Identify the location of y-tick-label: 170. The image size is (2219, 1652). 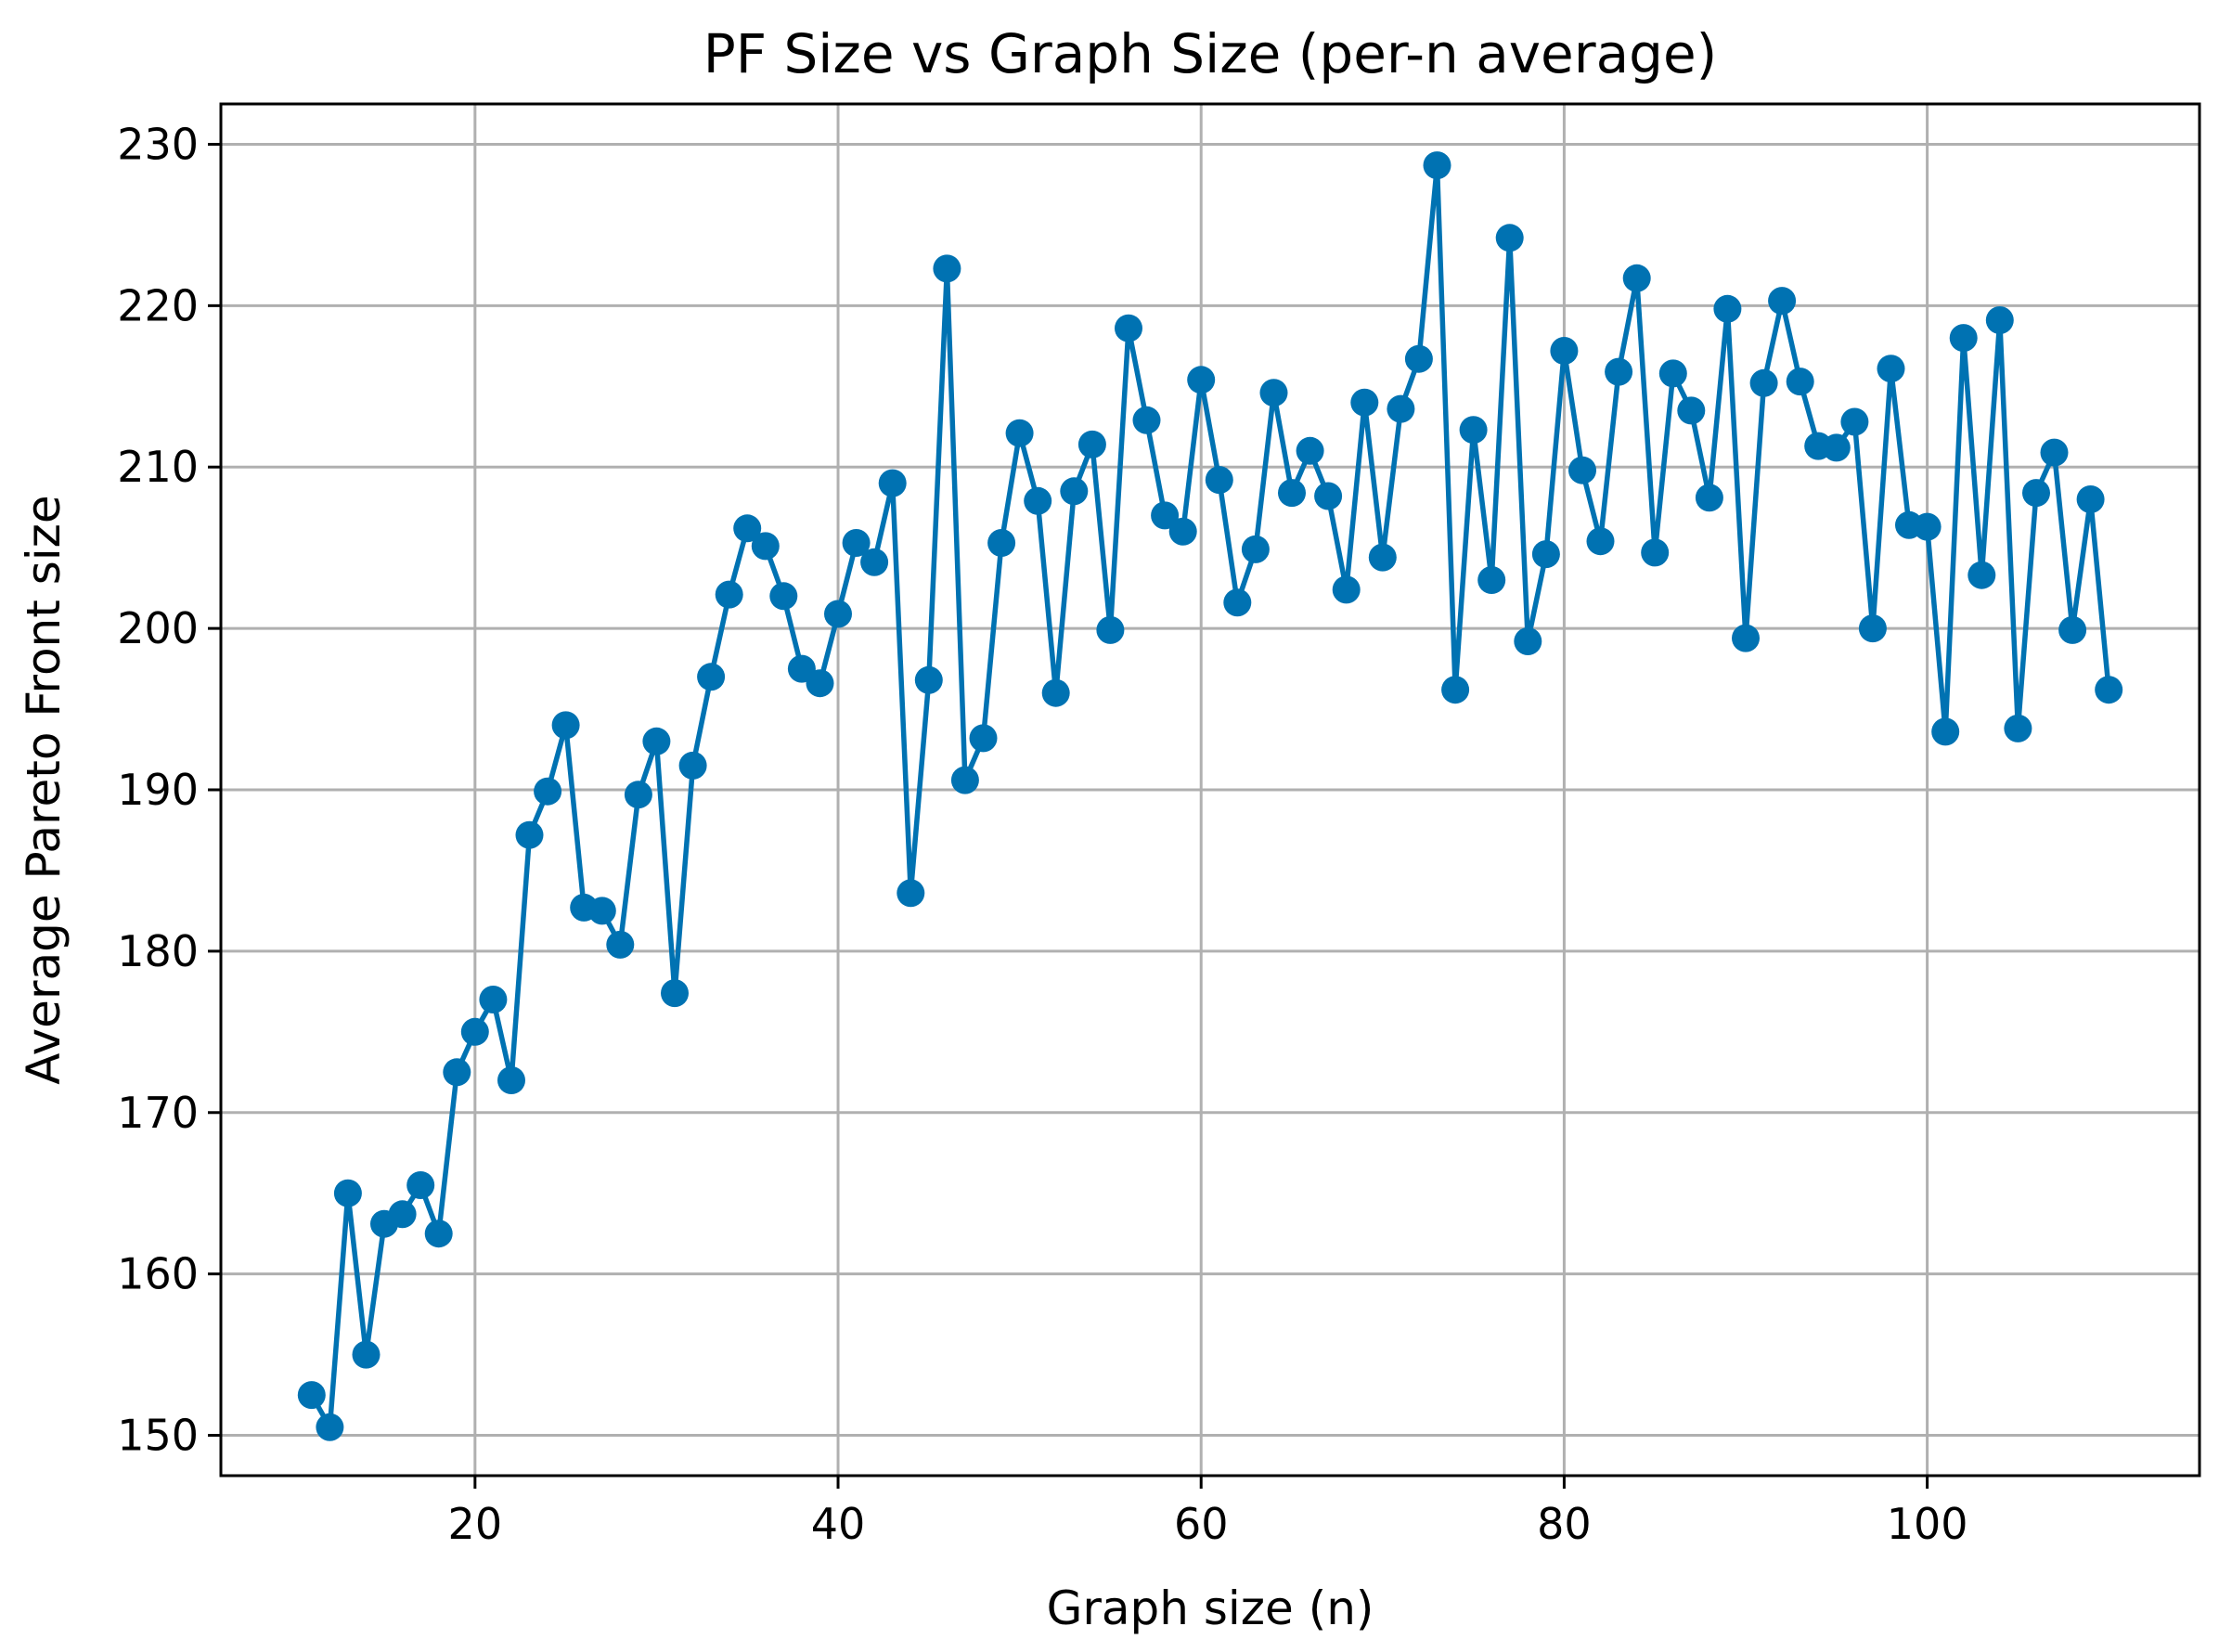
(158, 1113).